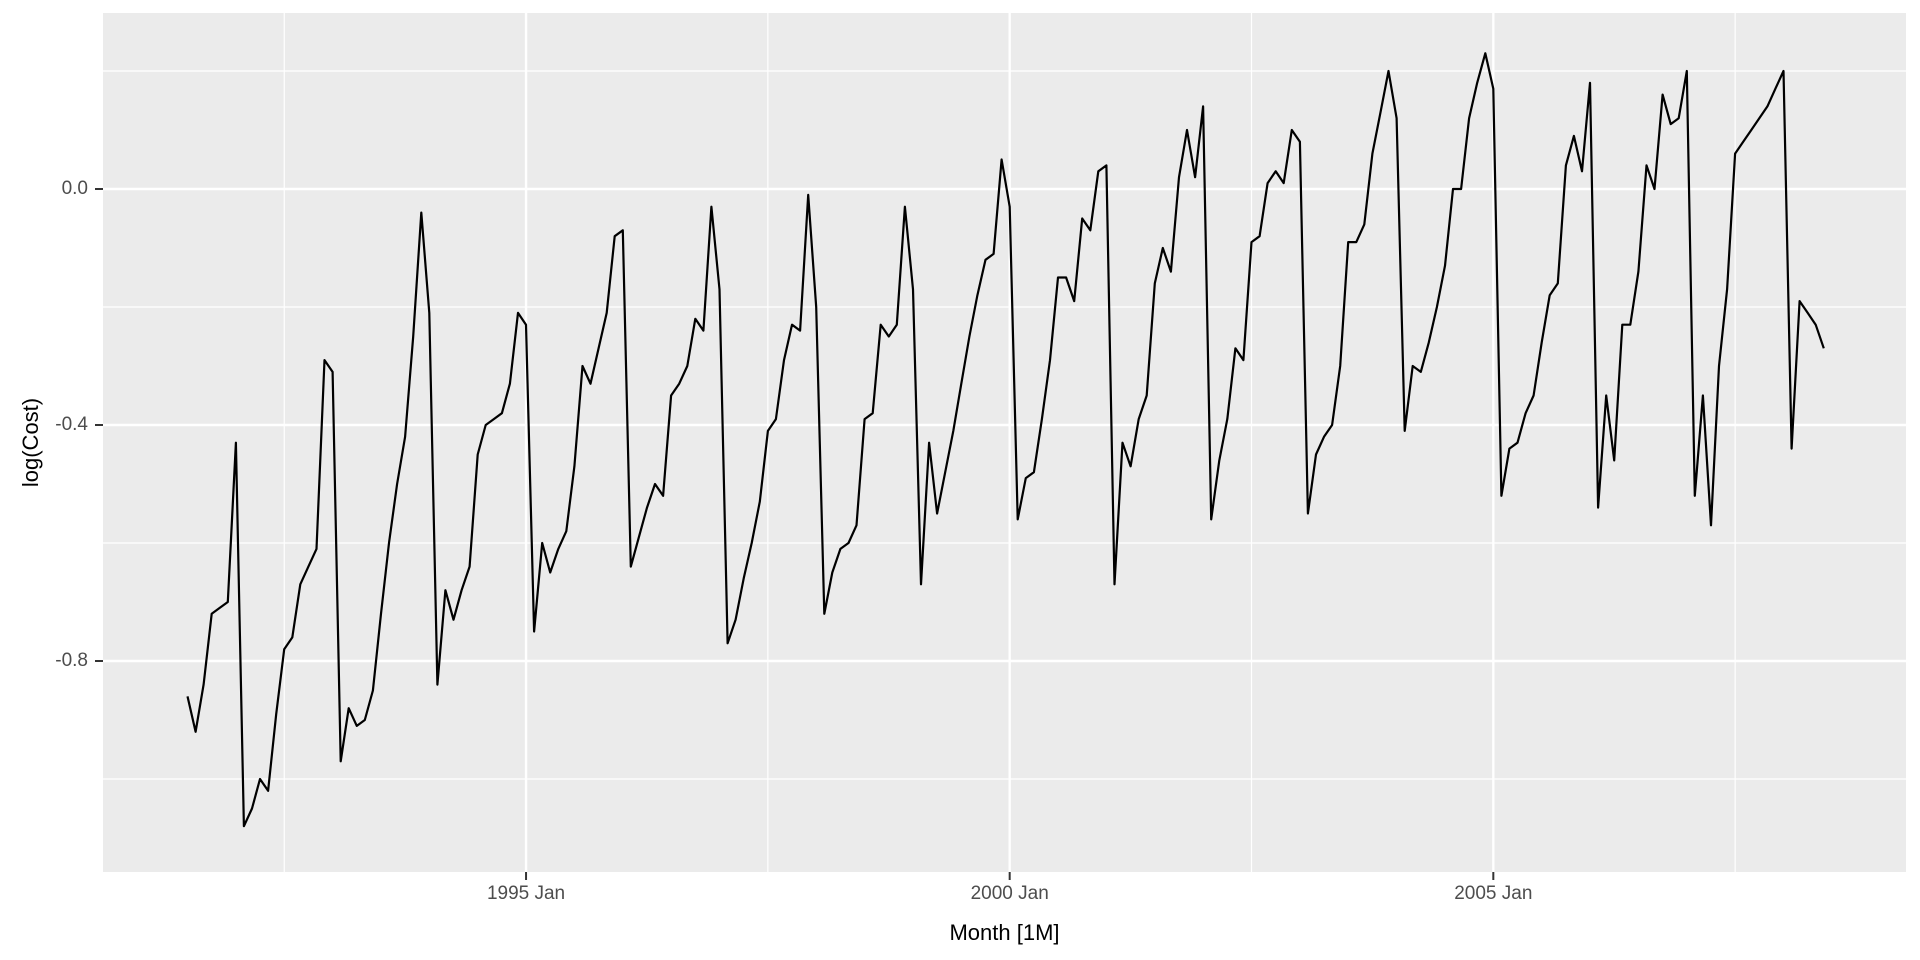 The width and height of the screenshot is (1920, 960). Describe the element at coordinates (1493, 893) in the screenshot. I see `x-tick-label: 2005 Jan` at that location.